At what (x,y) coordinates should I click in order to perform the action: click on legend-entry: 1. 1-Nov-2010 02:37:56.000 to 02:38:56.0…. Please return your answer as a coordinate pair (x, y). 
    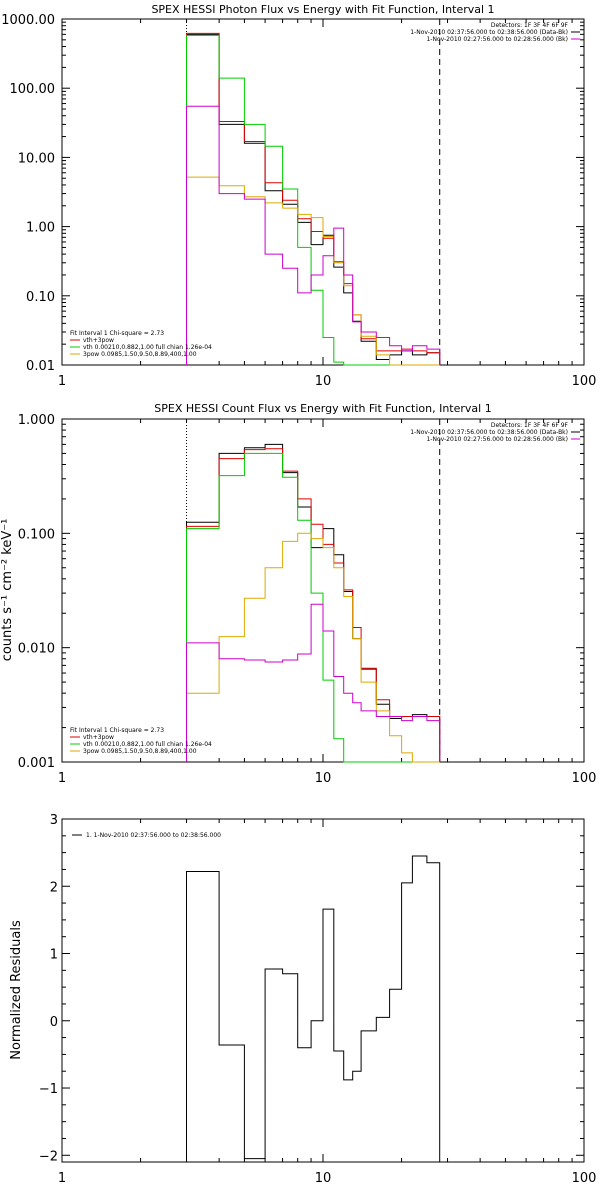
    Looking at the image, I should click on (153, 835).